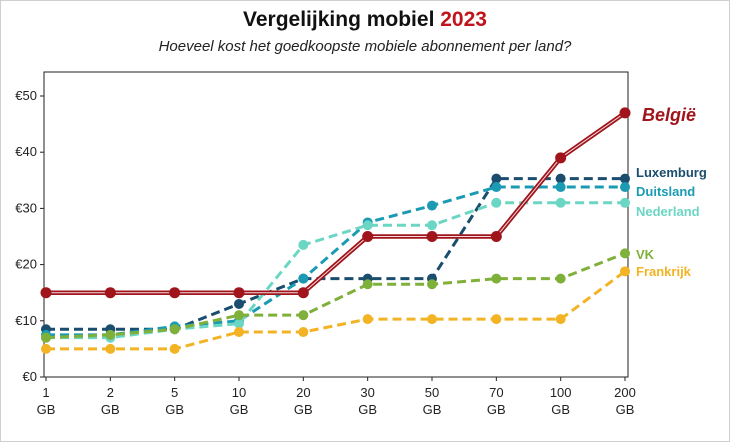 This screenshot has width=730, height=442. What do you see at coordinates (26, 320) in the screenshot?
I see `y-tick-label: €10` at bounding box center [26, 320].